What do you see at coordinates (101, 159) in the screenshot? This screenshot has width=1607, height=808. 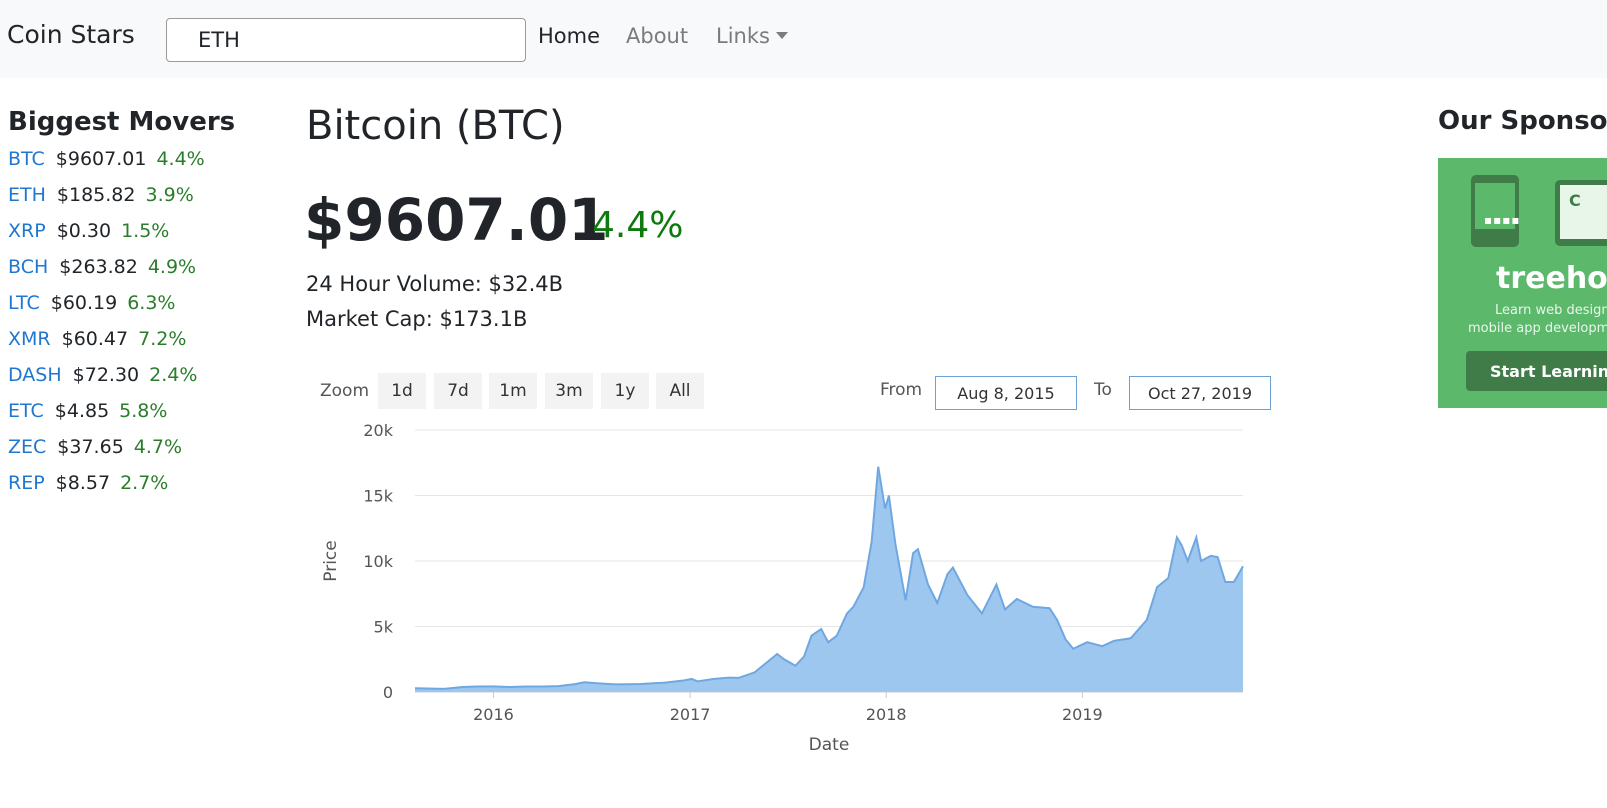 I see `mover-price: $9607.01` at bounding box center [101, 159].